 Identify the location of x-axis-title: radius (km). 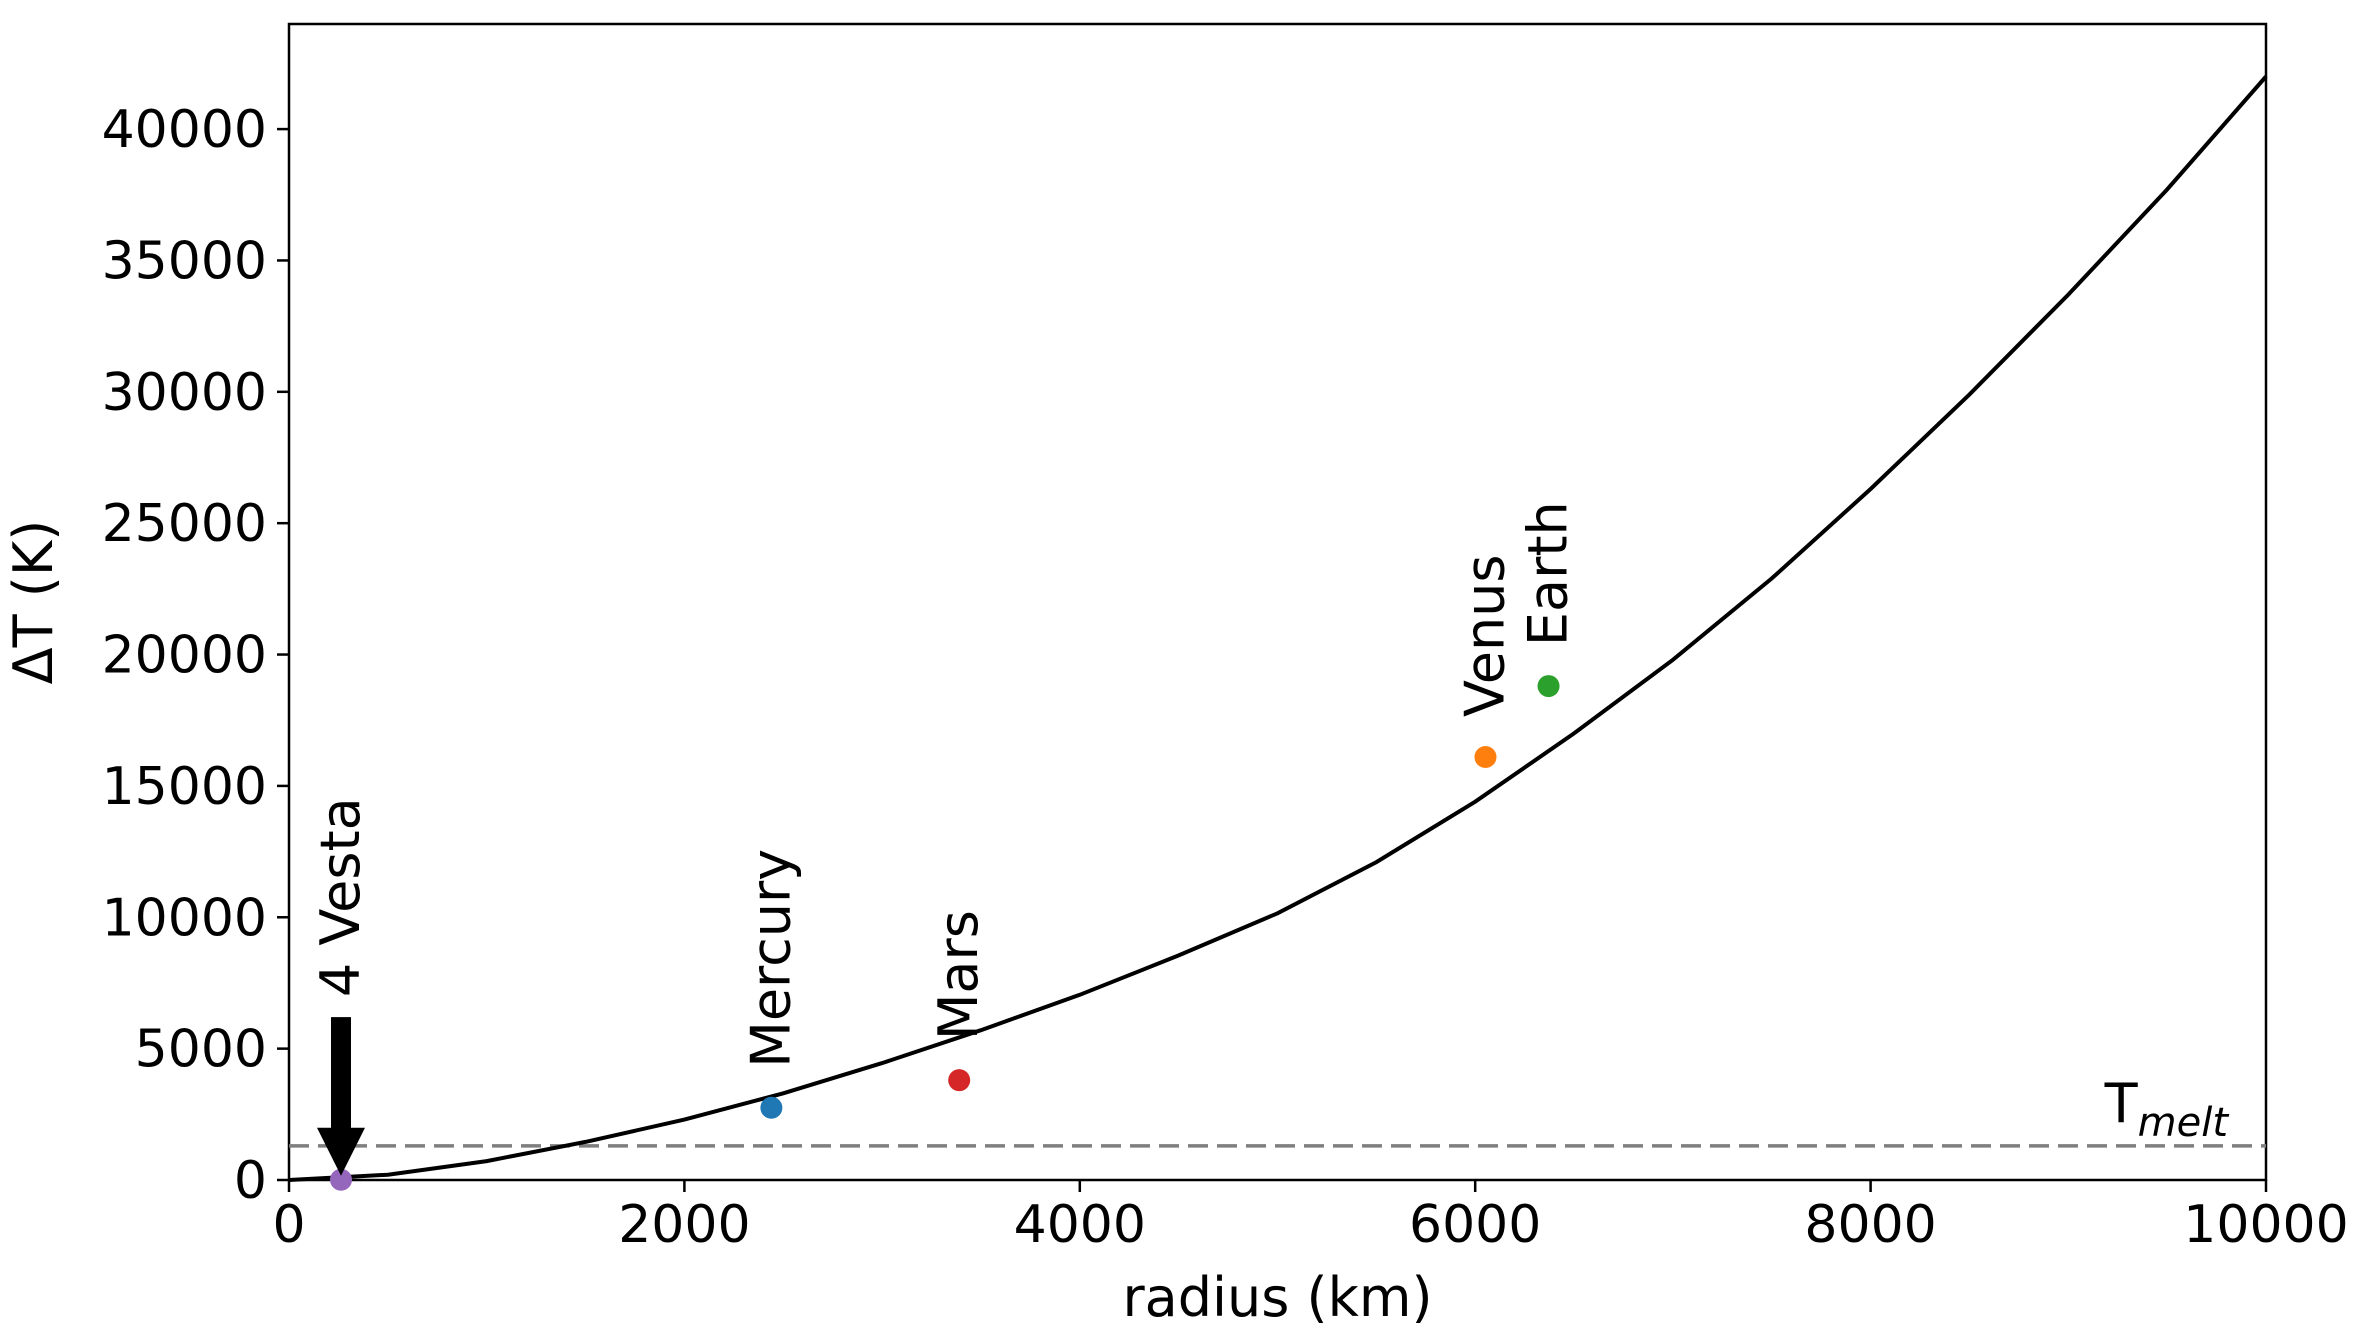
(1277, 1297).